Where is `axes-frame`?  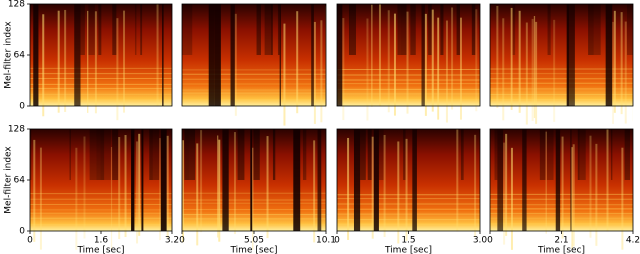 axes-frame is located at coordinates (254, 55).